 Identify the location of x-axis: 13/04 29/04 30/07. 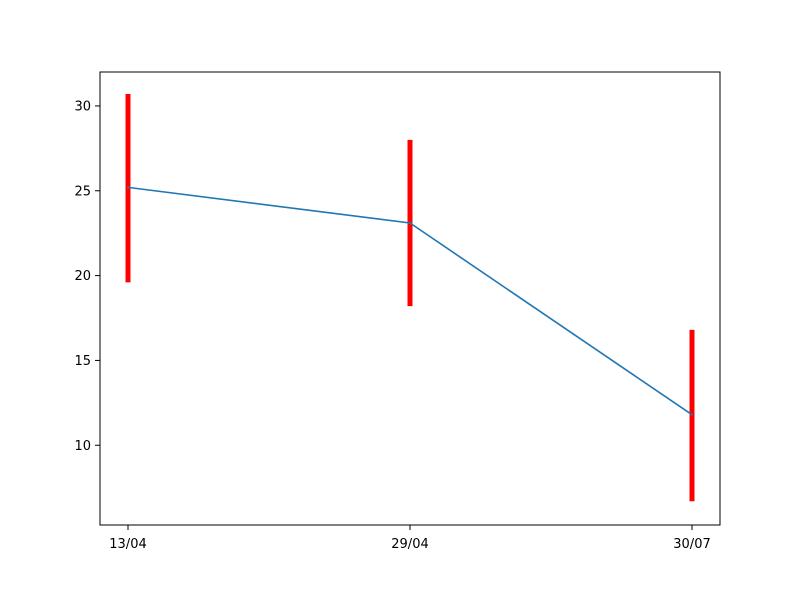
(410, 538).